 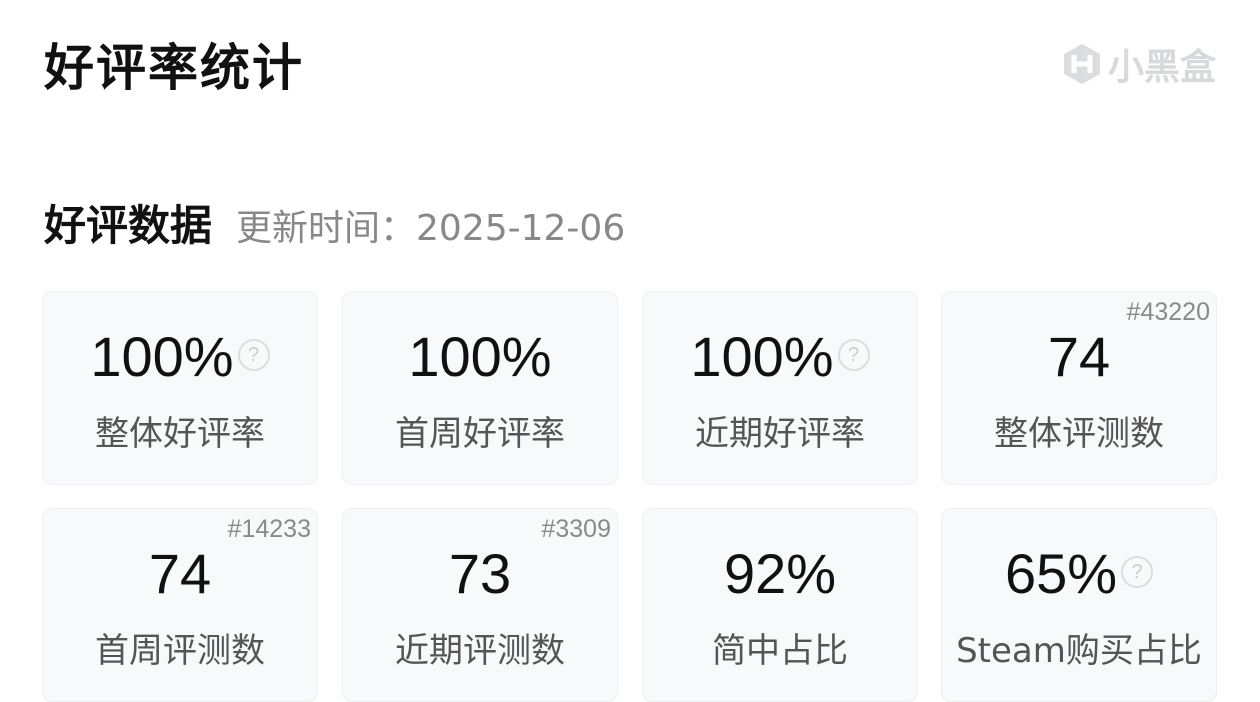 I want to click on stat-label: 首周好评率, so click(x=480, y=434).